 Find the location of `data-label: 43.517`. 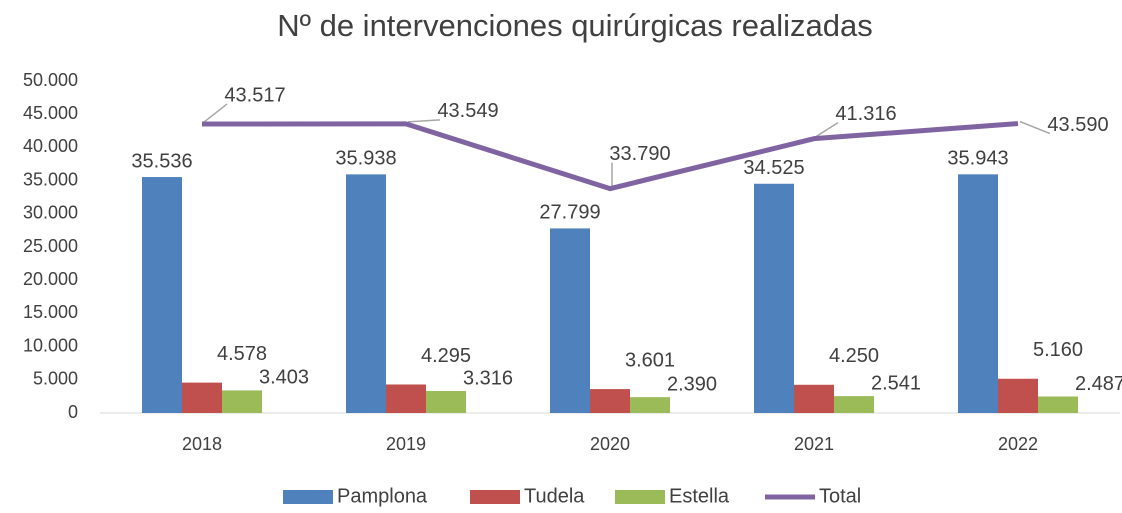

data-label: 43.517 is located at coordinates (254, 95).